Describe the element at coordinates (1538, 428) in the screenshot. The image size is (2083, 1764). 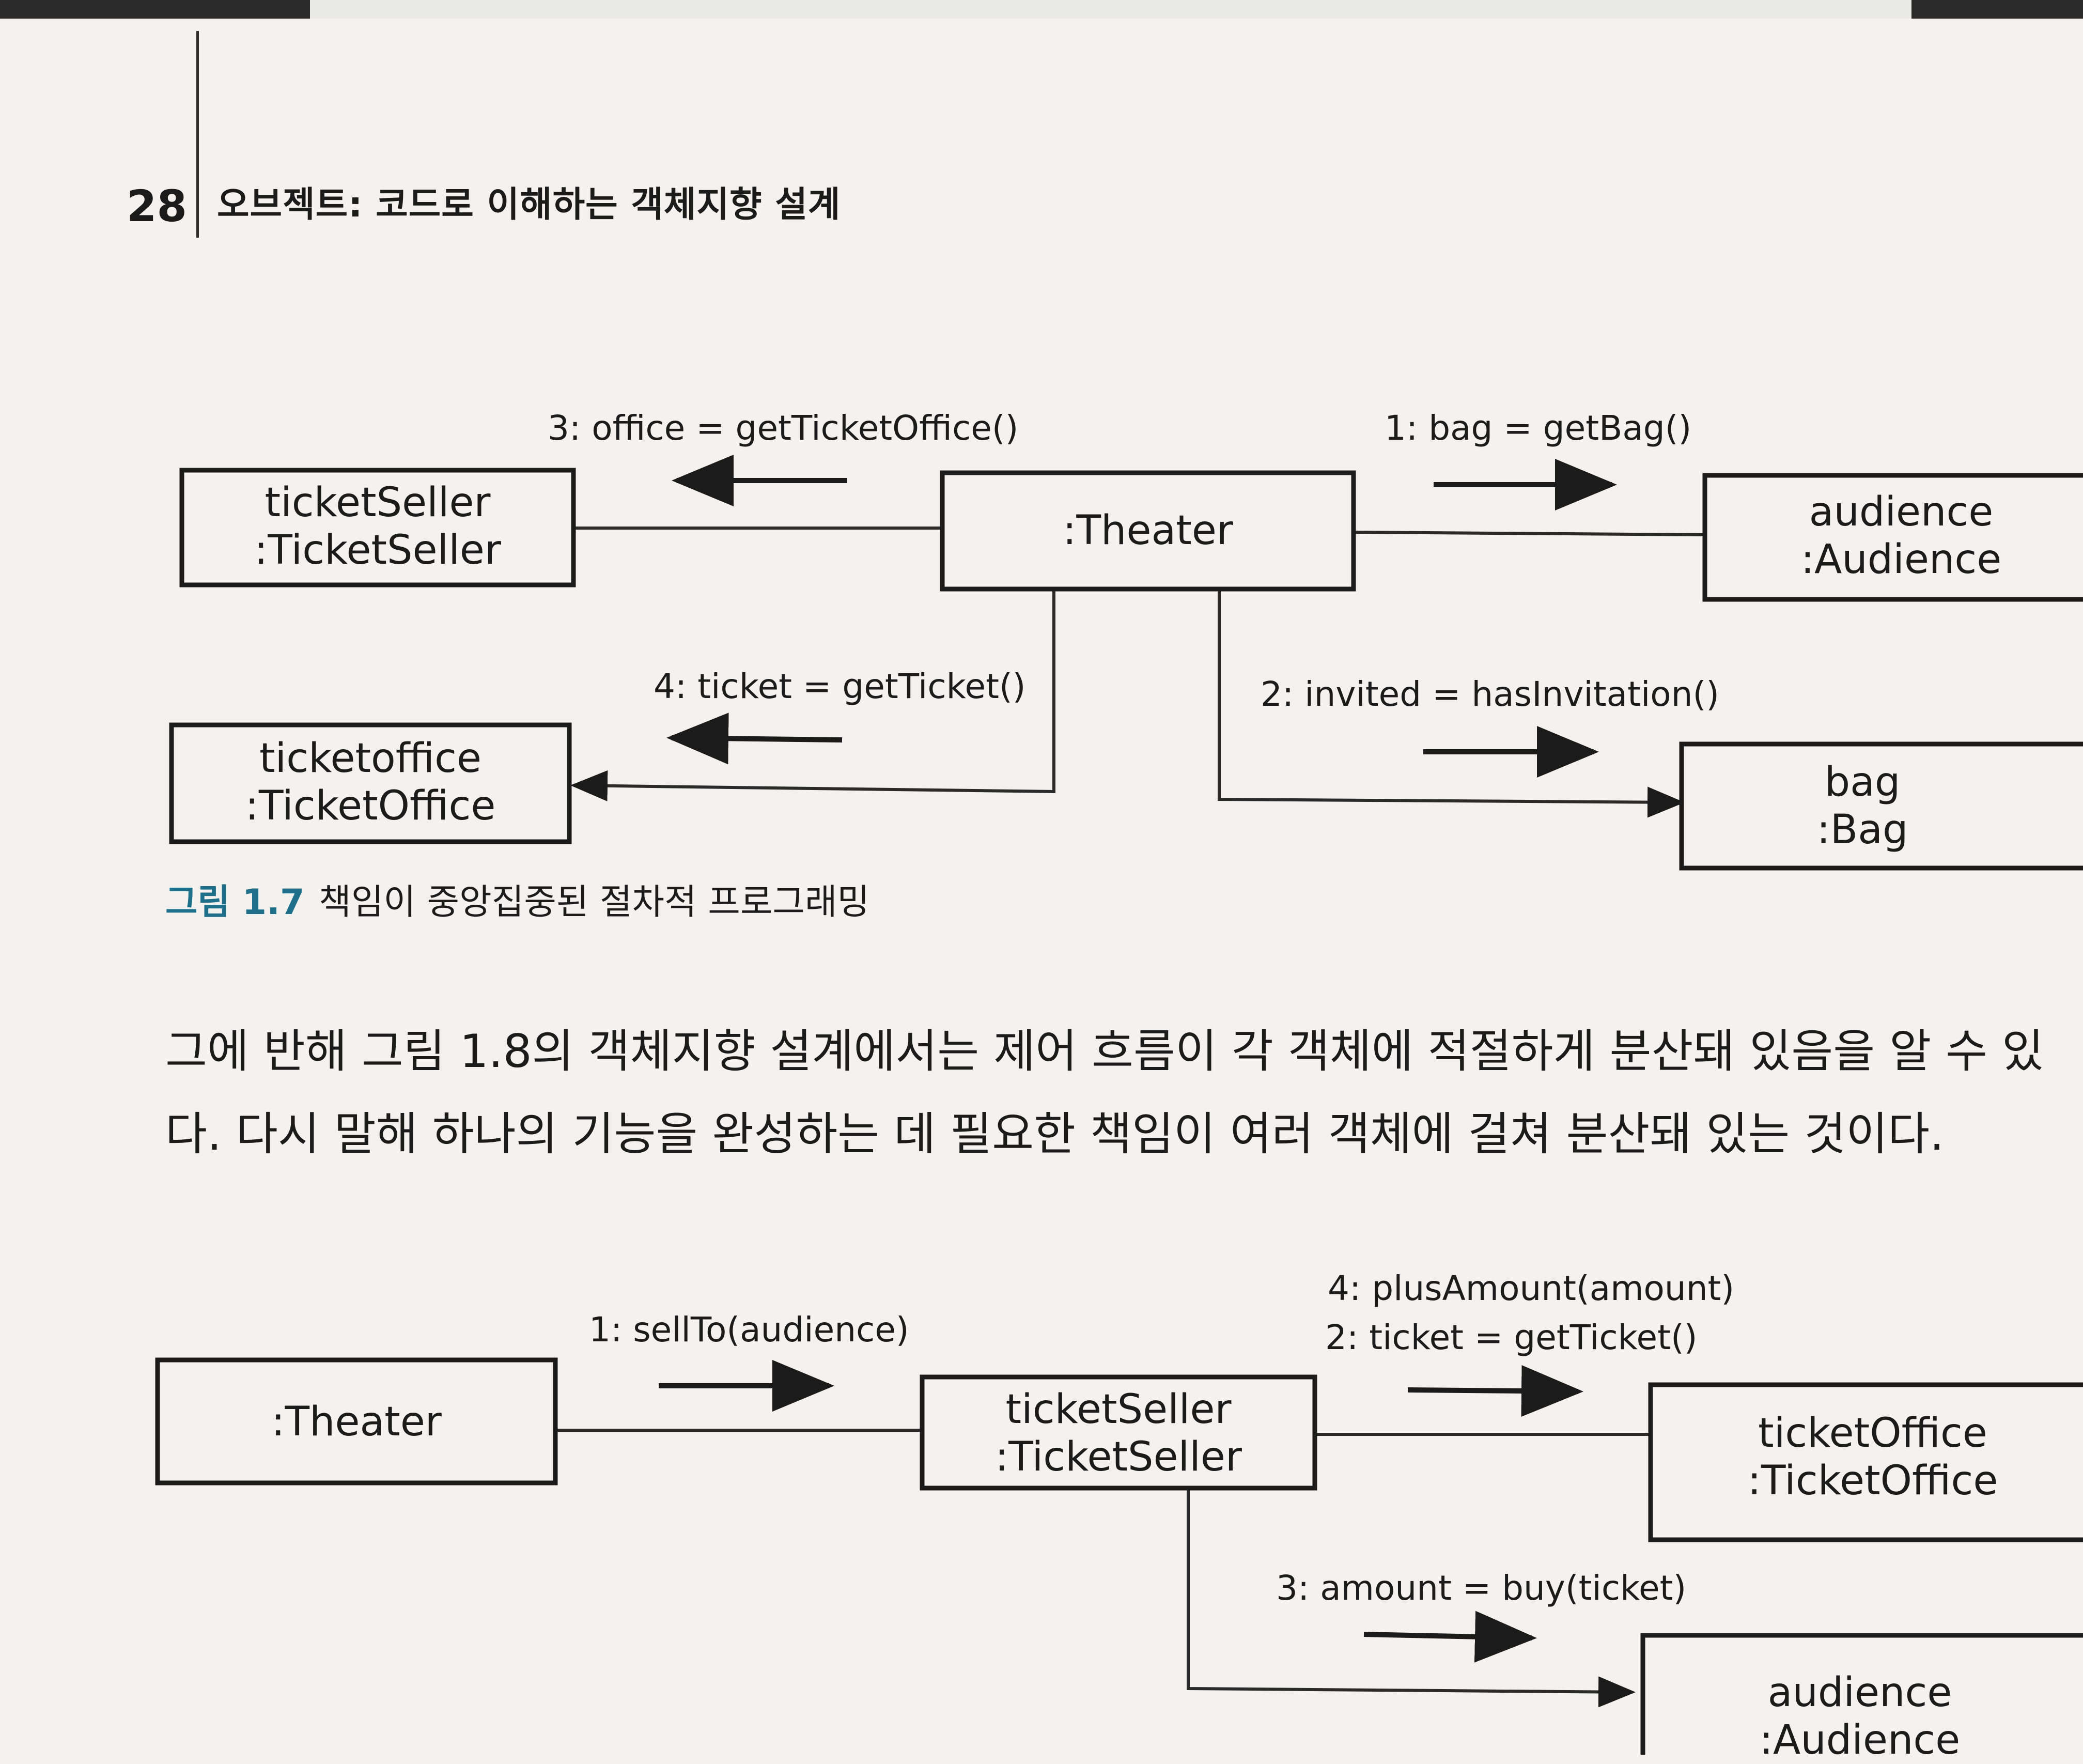
I see `msg-get-bag: 1: bag = getBag()` at that location.